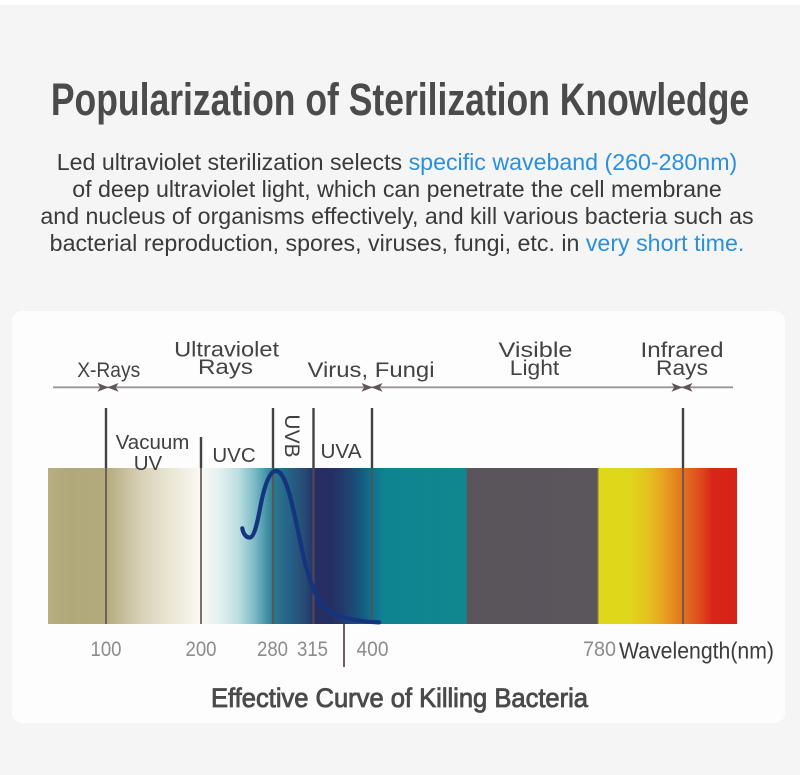 Image resolution: width=800 pixels, height=775 pixels. Describe the element at coordinates (696, 651) in the screenshot. I see `svg-text: Wavelength(nm)` at that location.